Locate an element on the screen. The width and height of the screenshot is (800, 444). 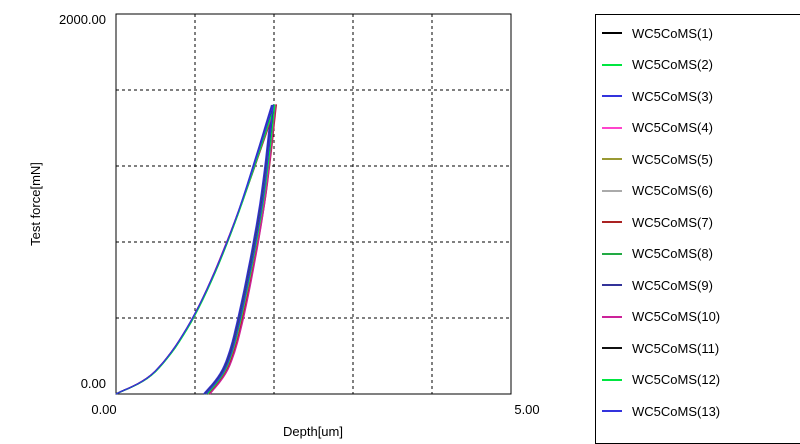
legend-item: WC5CoMS(10) is located at coordinates (661, 317).